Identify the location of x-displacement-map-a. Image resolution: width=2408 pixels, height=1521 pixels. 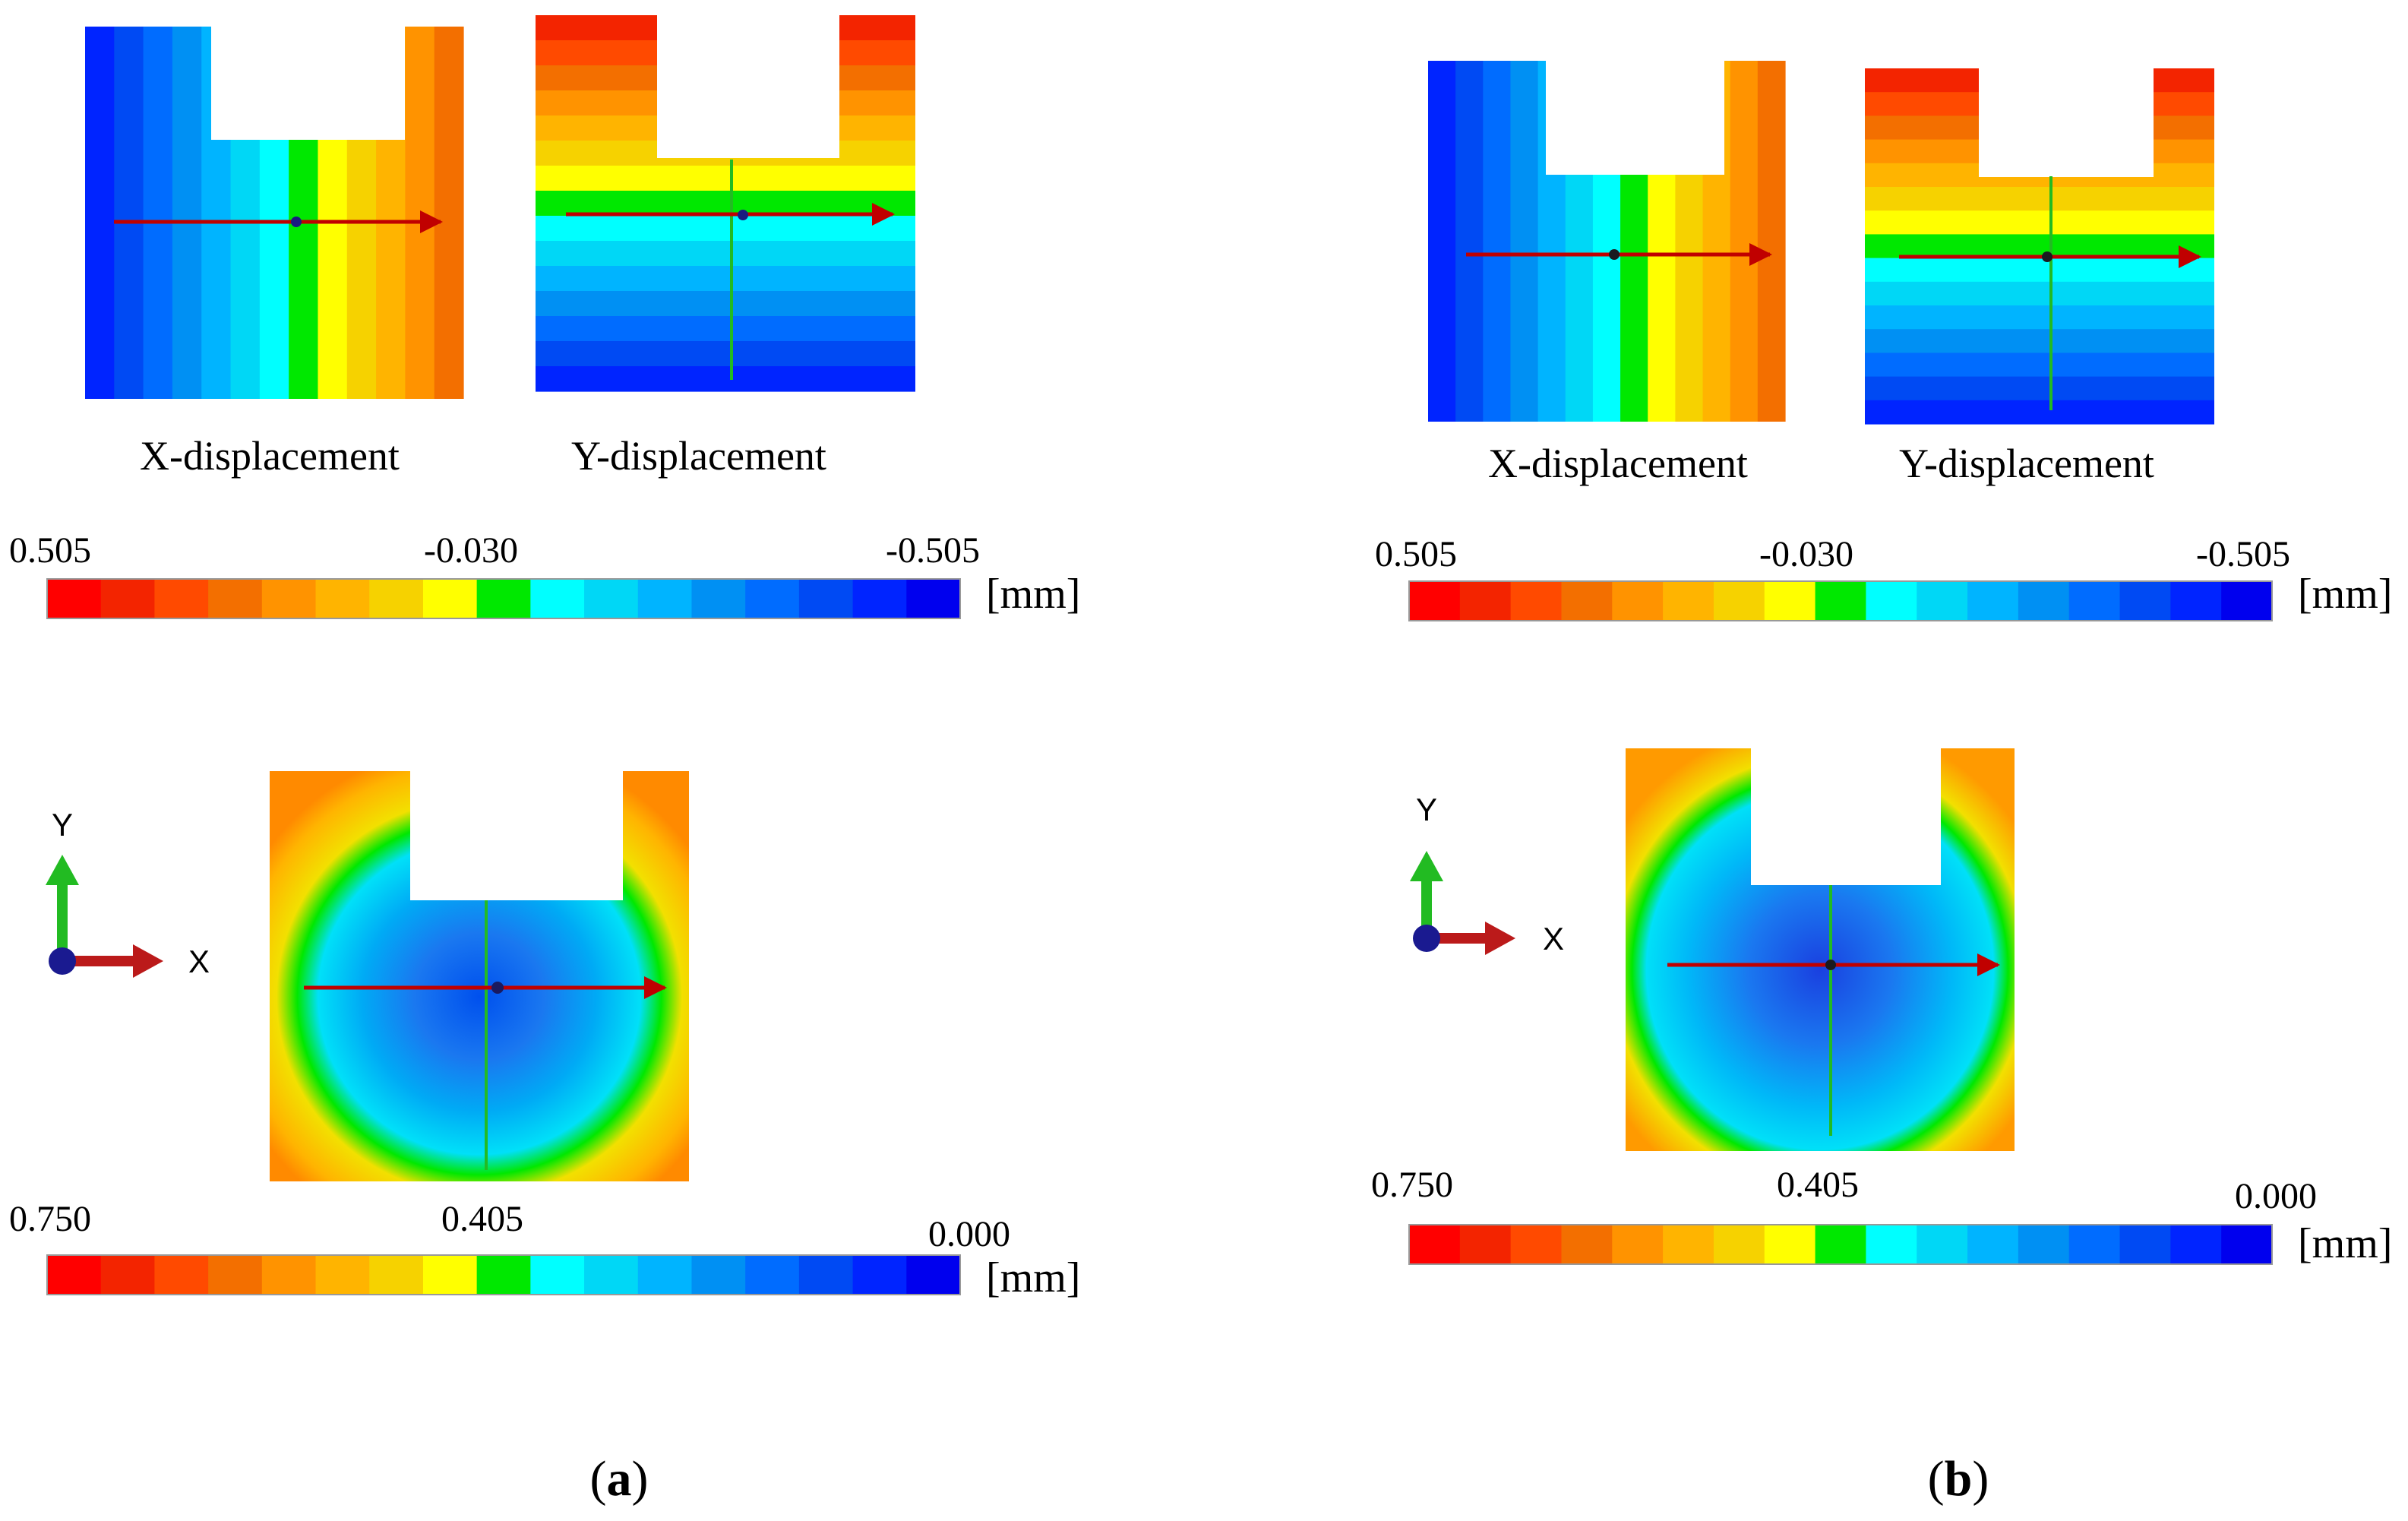
(274, 206).